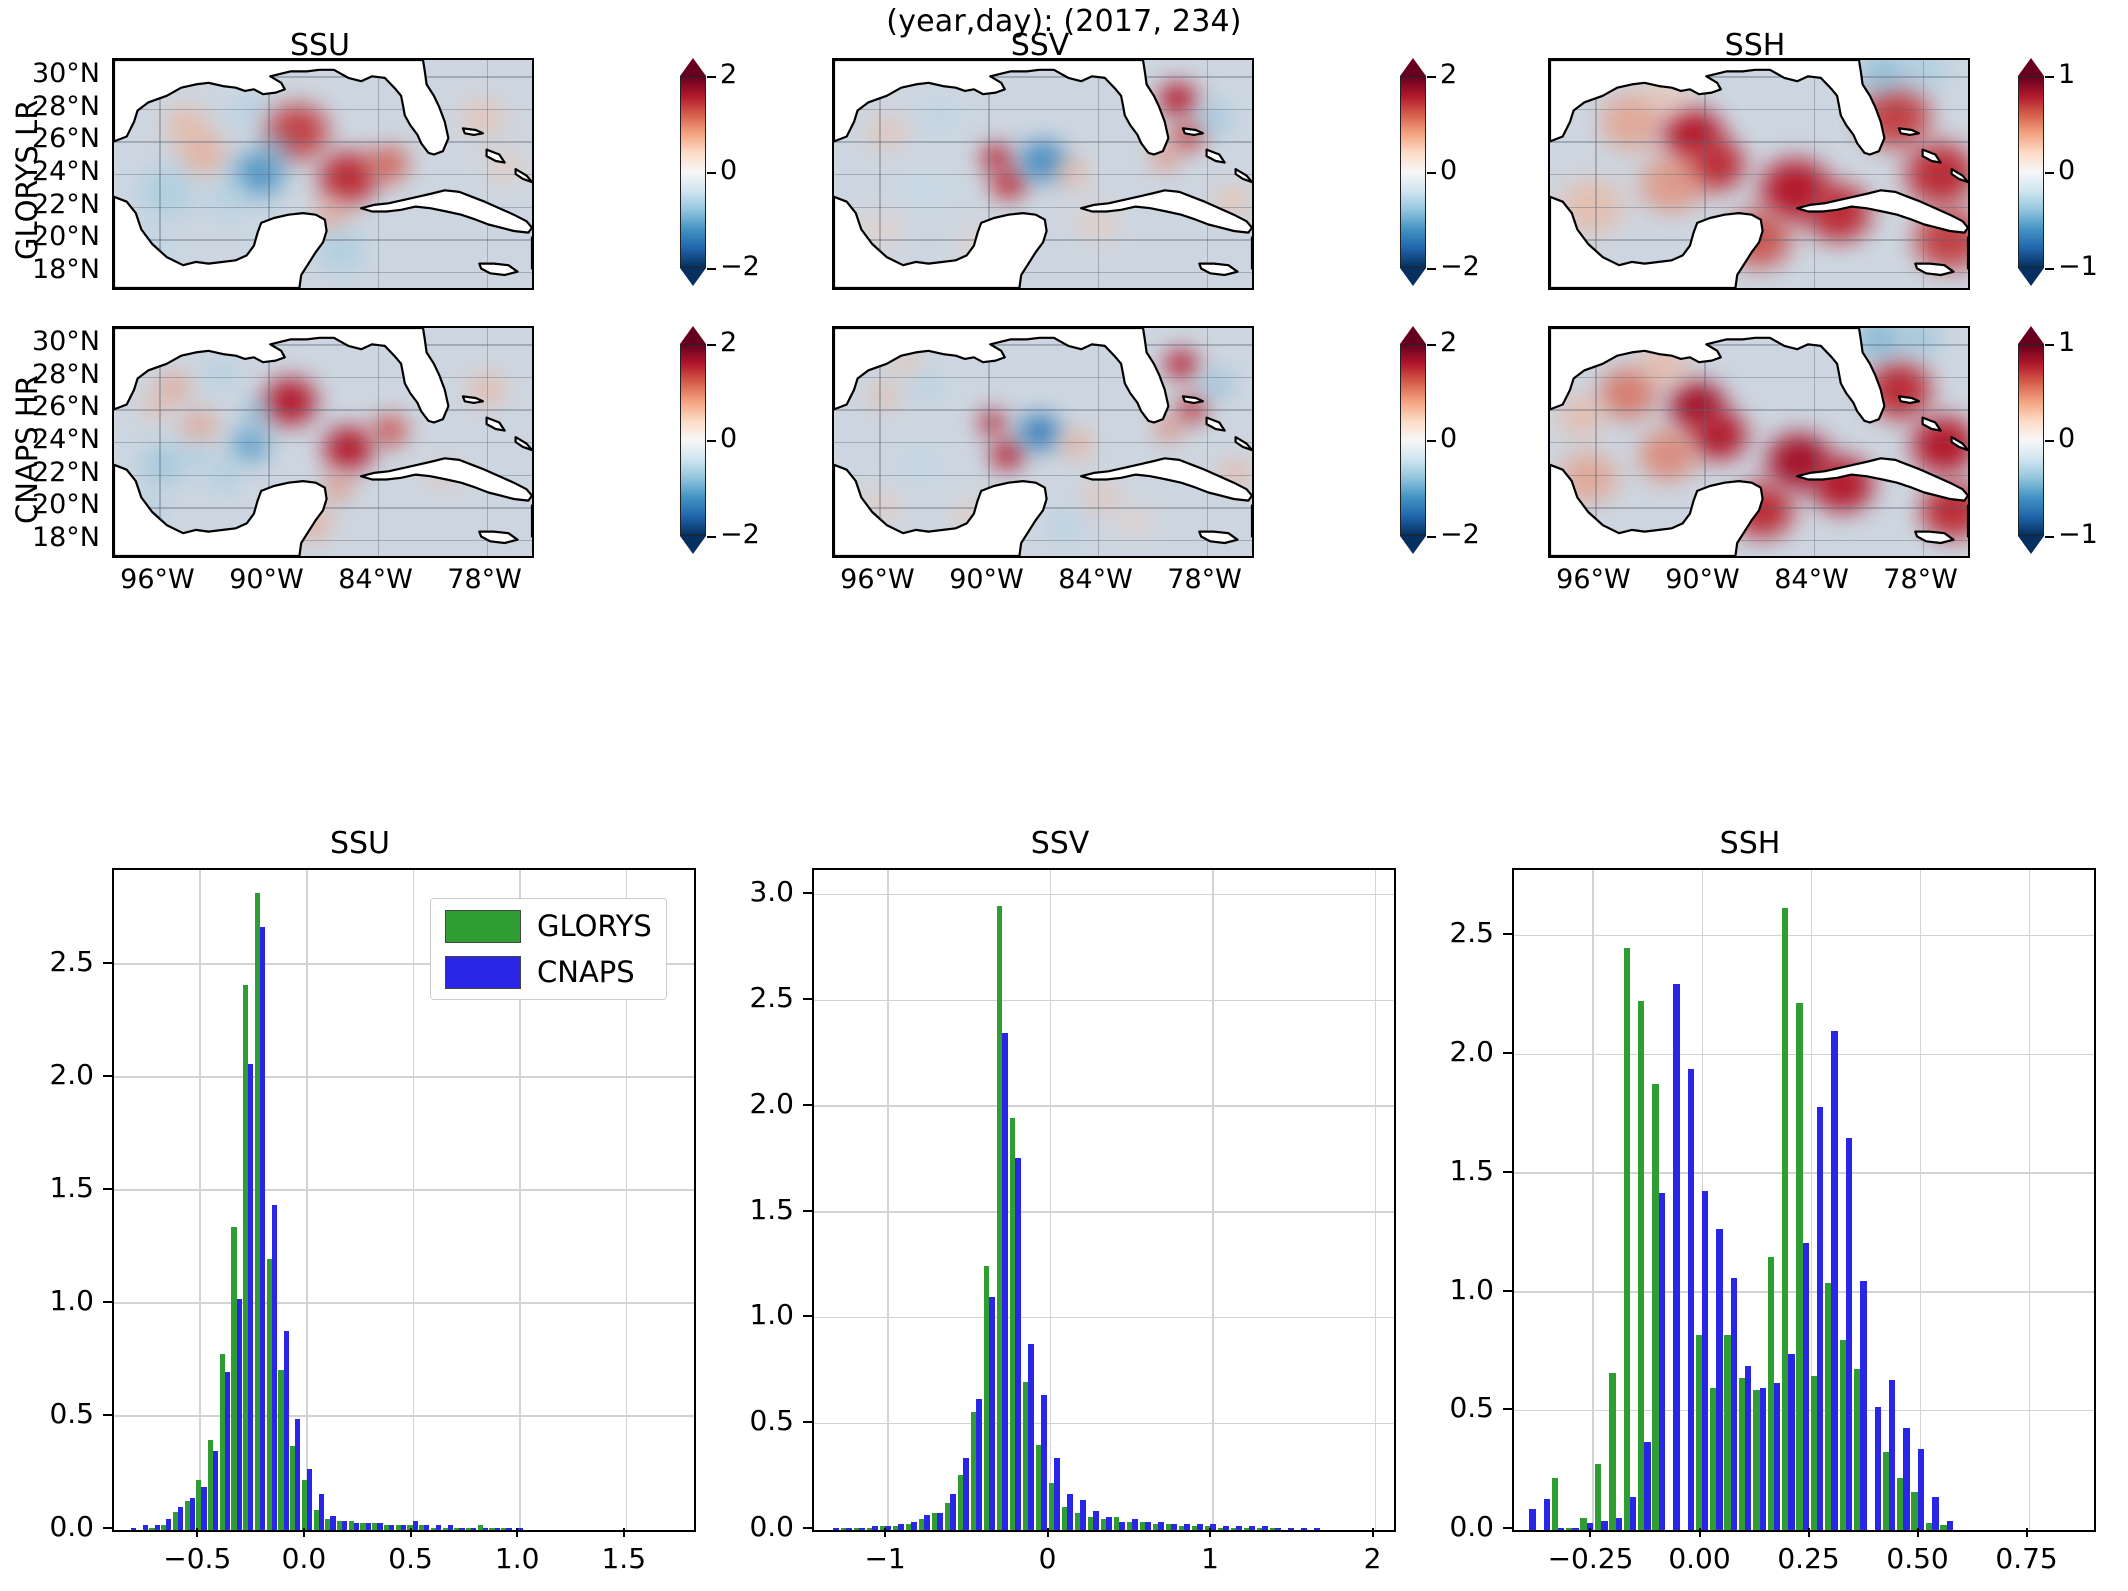 The width and height of the screenshot is (2128, 1591). I want to click on histogram-panel-ssv, so click(1104, 1200).